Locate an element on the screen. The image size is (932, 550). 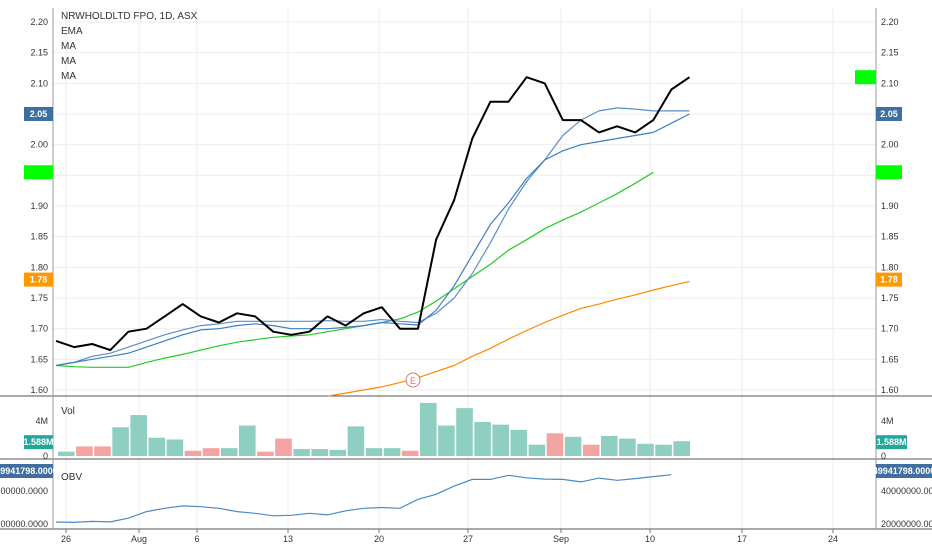
legend-ma-2: MA is located at coordinates (68, 61).